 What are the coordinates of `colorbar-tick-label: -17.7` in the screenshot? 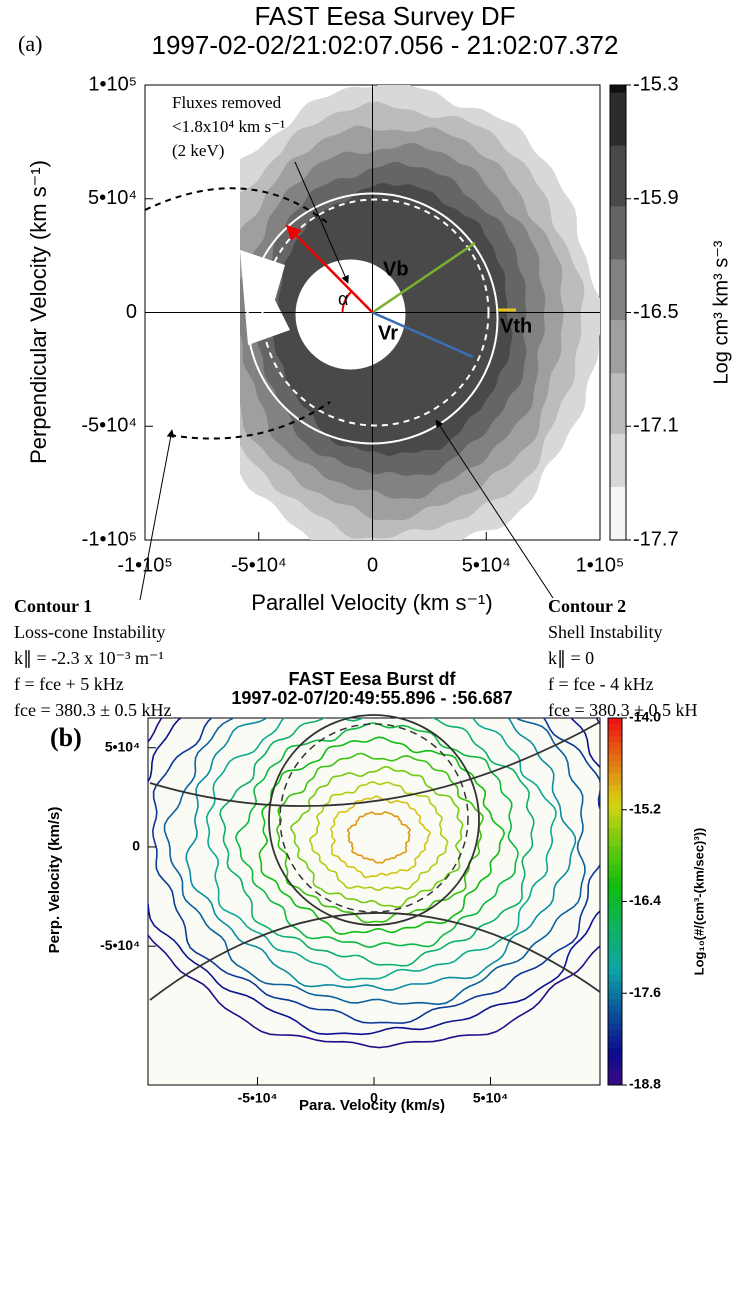 It's located at (656, 539).